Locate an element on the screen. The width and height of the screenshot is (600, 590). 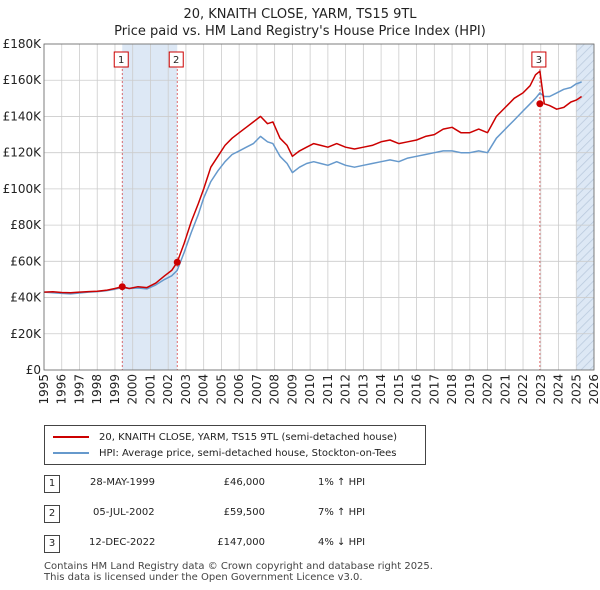
x-tick-label: 2012 is located at coordinates (346, 389).